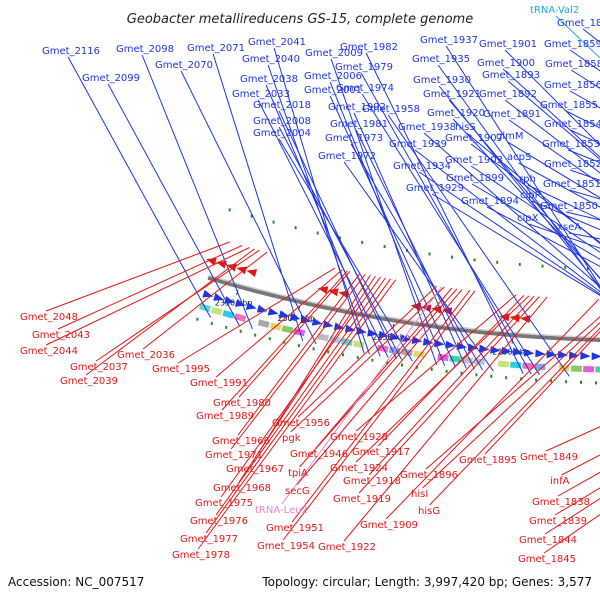 Image resolution: width=600 pixels, height=600 pixels. Describe the element at coordinates (429, 511) in the screenshot. I see `gene-label-hisg: hisG` at that location.